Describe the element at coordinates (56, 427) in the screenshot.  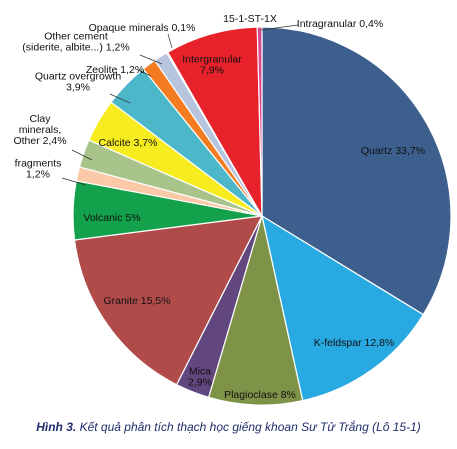
I see `caption-prefix: Hình 3.` at that location.